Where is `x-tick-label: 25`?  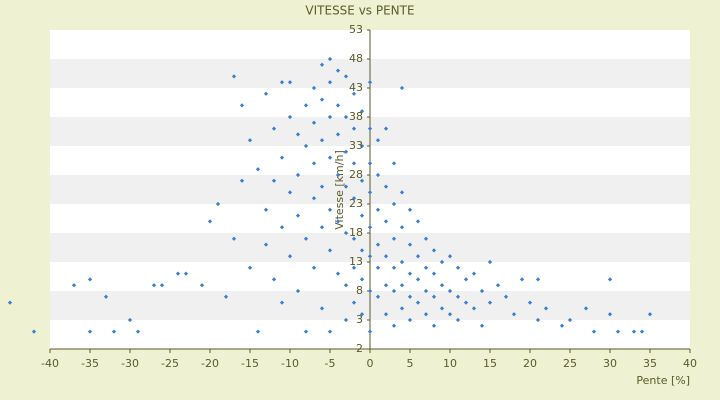 x-tick-label: 25 is located at coordinates (570, 363).